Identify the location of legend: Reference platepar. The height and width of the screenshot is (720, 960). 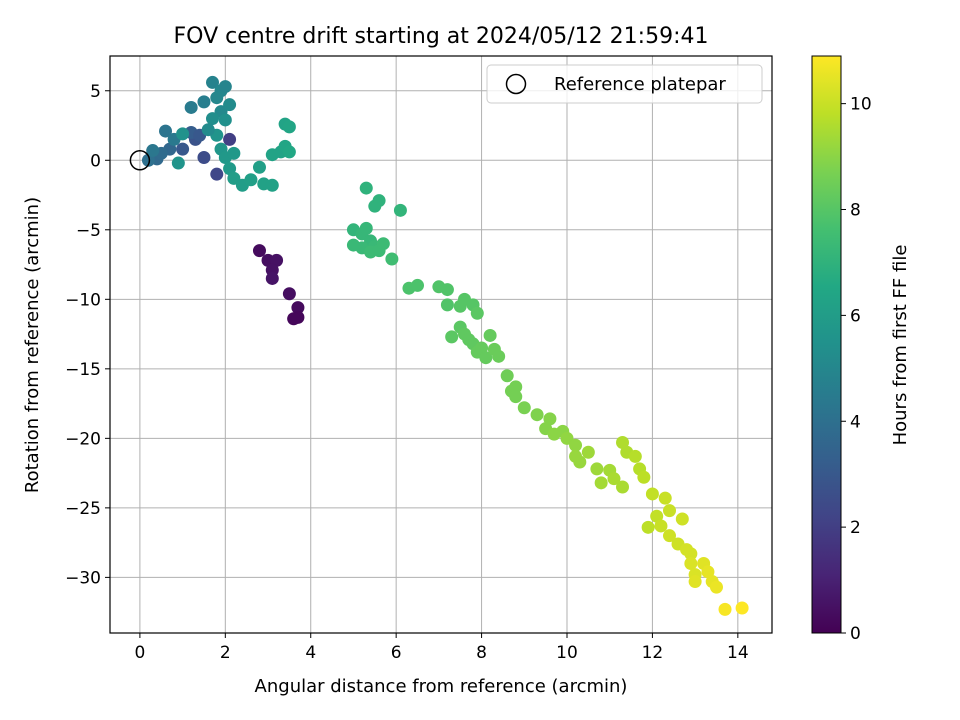
(624, 84).